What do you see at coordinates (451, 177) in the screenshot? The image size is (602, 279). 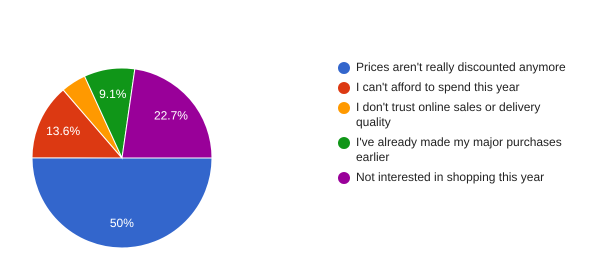 I see `legend-label: Not interested in shopping this year` at bounding box center [451, 177].